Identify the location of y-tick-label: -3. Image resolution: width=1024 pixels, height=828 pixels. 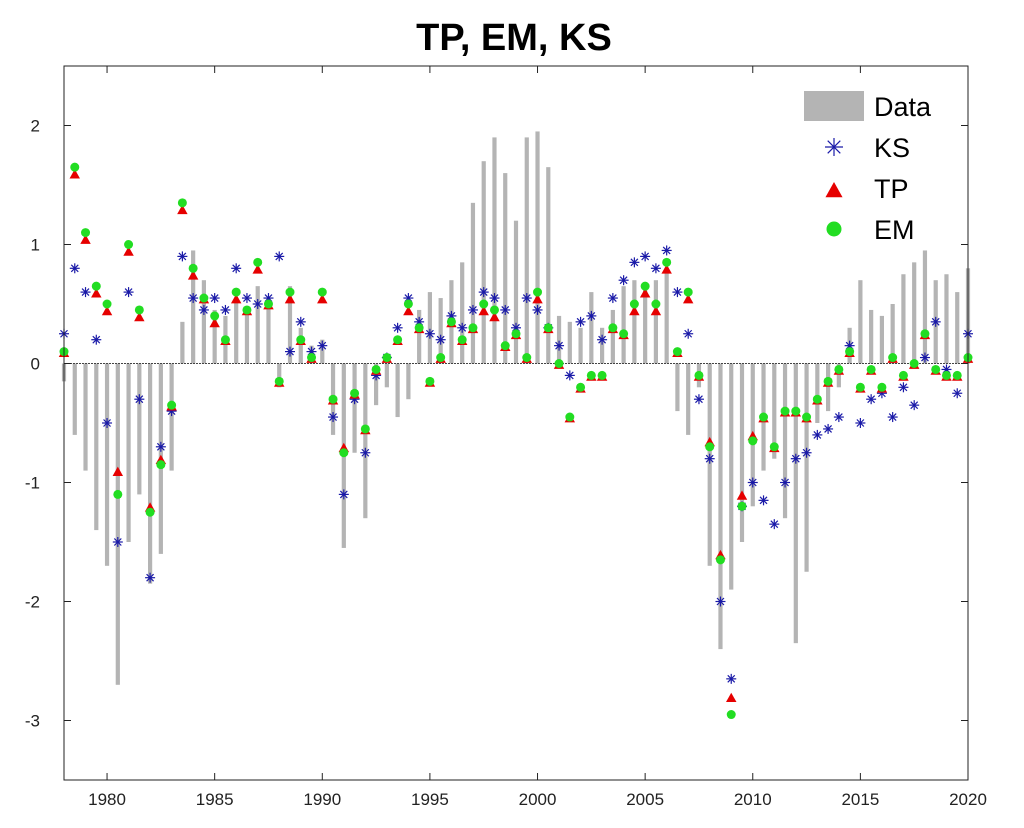
(32, 721).